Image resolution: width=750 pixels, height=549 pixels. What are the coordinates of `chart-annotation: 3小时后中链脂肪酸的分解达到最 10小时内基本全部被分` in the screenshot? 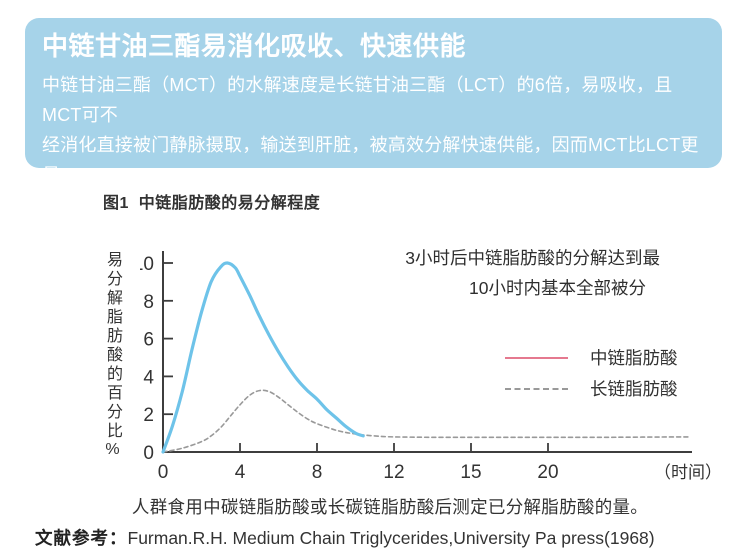 It's located at (517, 273).